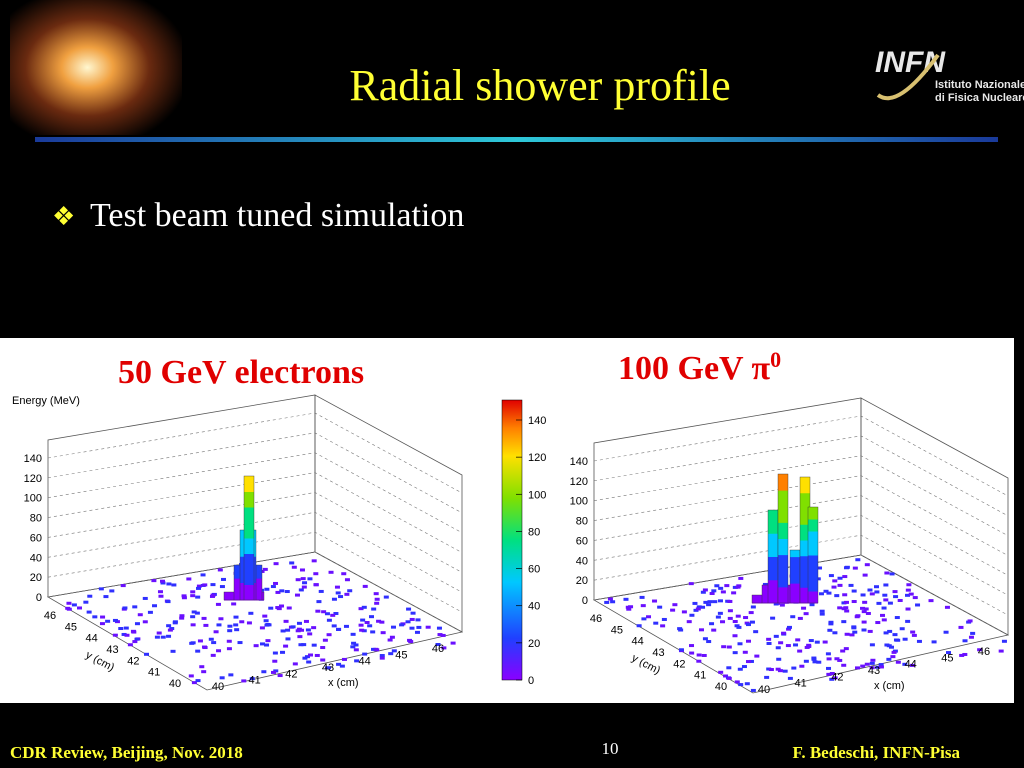 The width and height of the screenshot is (1024, 768). What do you see at coordinates (154, 673) in the screenshot?
I see `y-tick-label: 41` at bounding box center [154, 673].